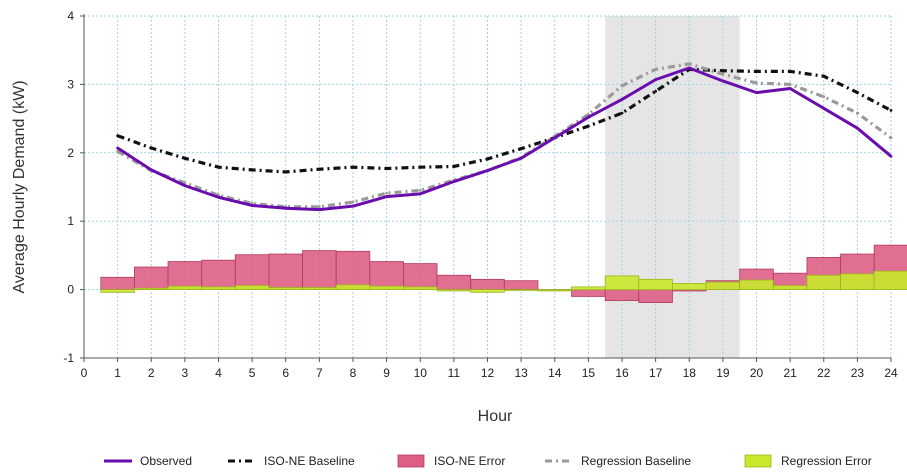  I want to click on y-axis-title: Average Hourly Demand (kW), so click(19, 186).